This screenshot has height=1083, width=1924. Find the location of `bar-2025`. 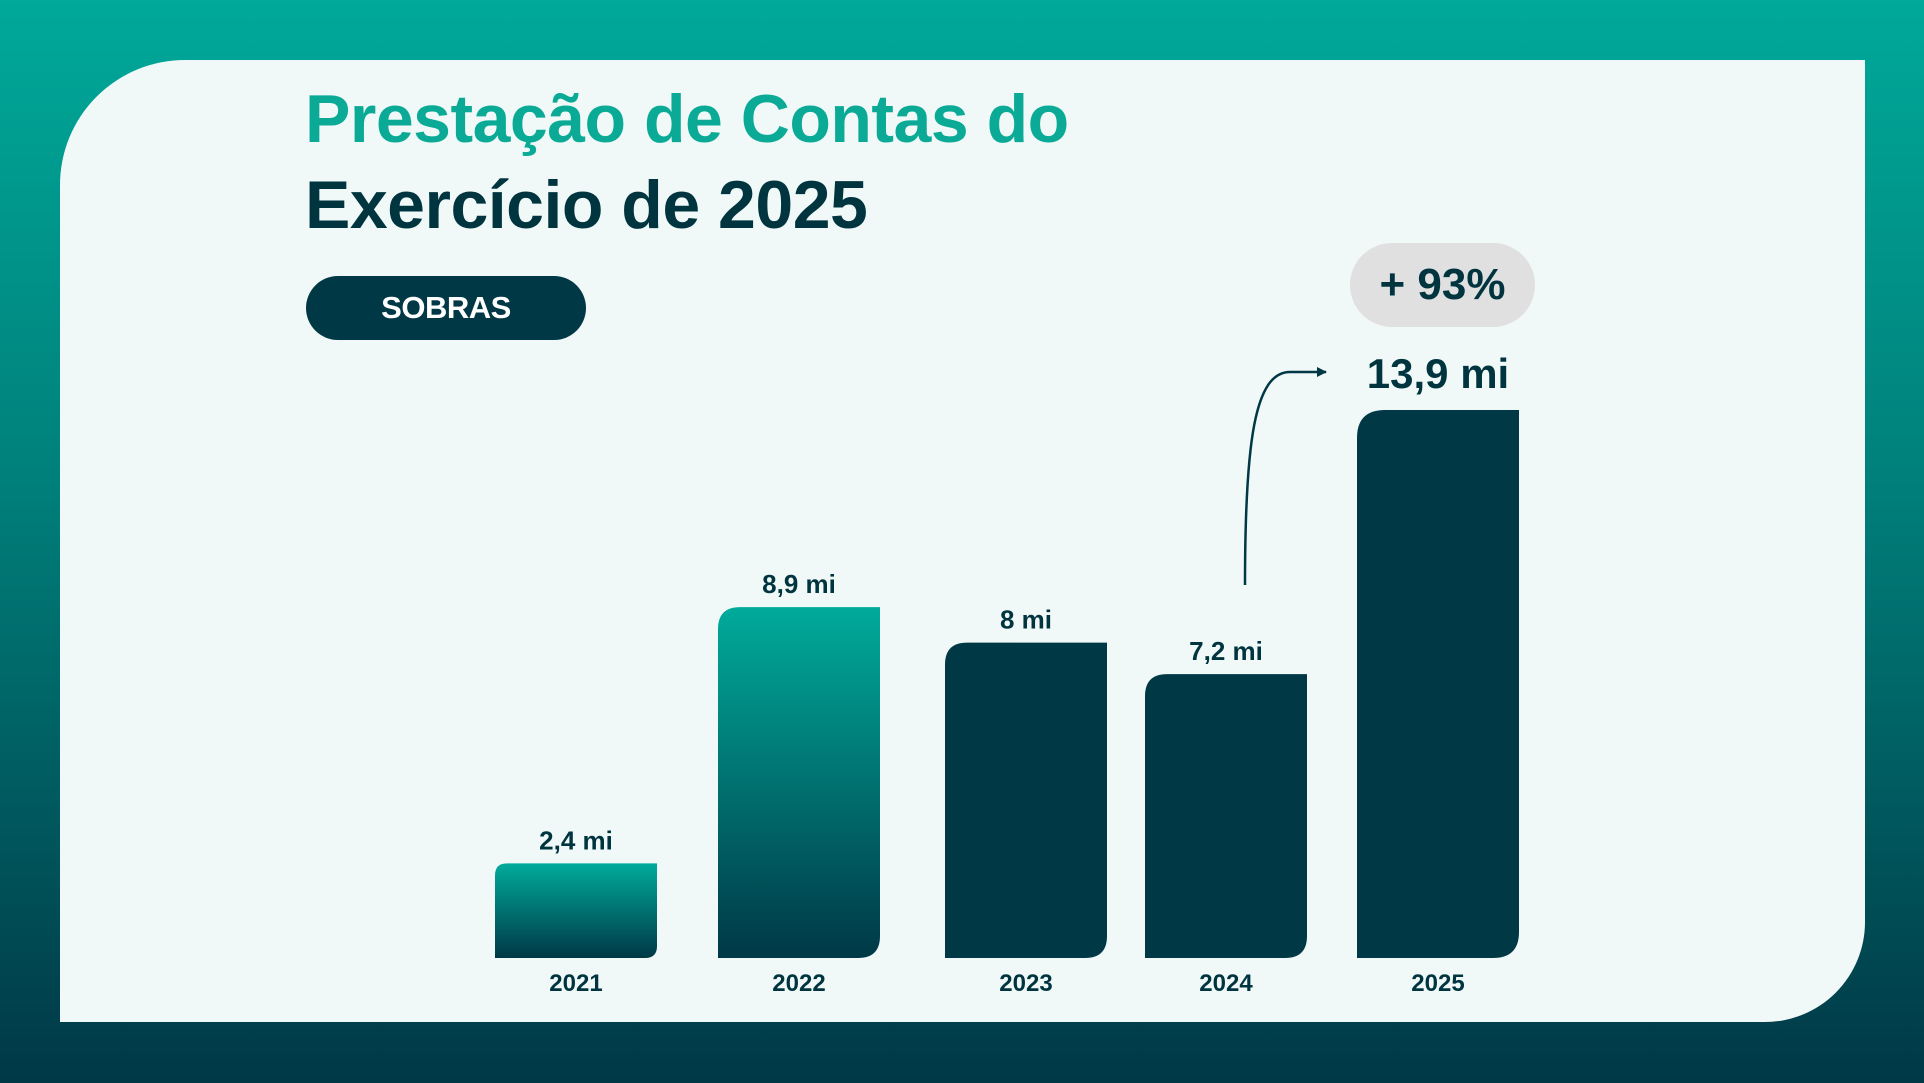

bar-2025 is located at coordinates (1438, 684).